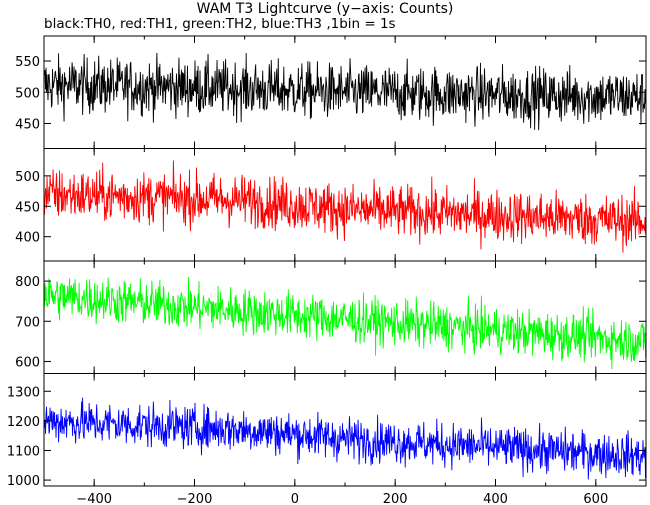 The image size is (650, 505). Describe the element at coordinates (23, 481) in the screenshot. I see `y-tick-label: 1000` at that location.